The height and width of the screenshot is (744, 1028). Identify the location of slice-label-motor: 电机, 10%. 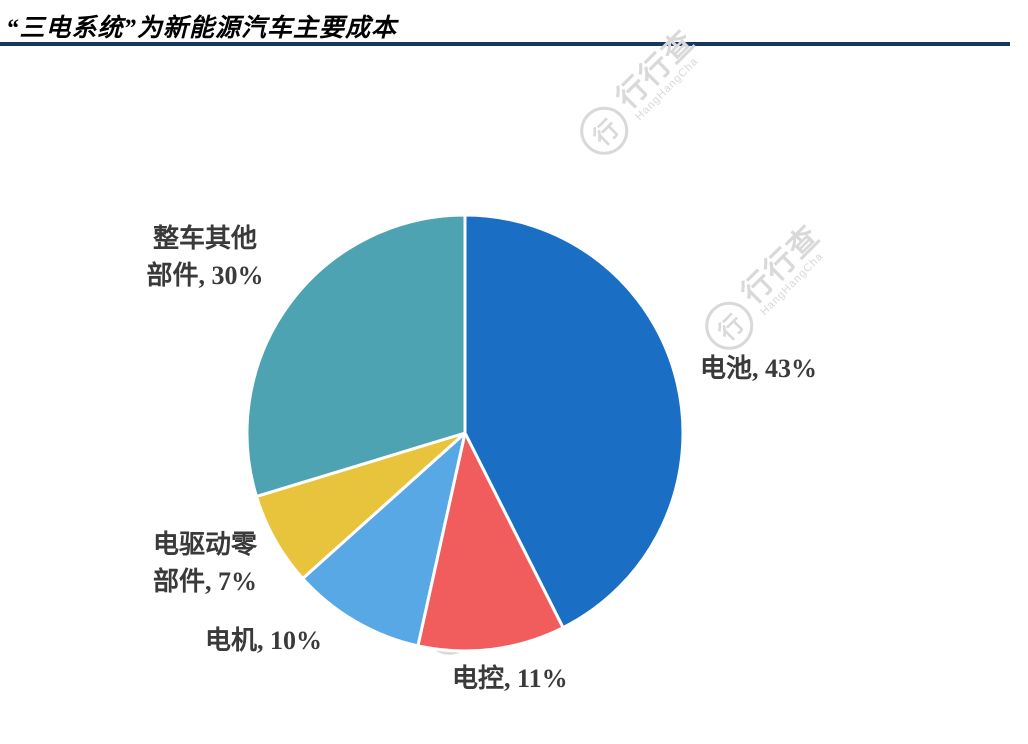
(264, 640).